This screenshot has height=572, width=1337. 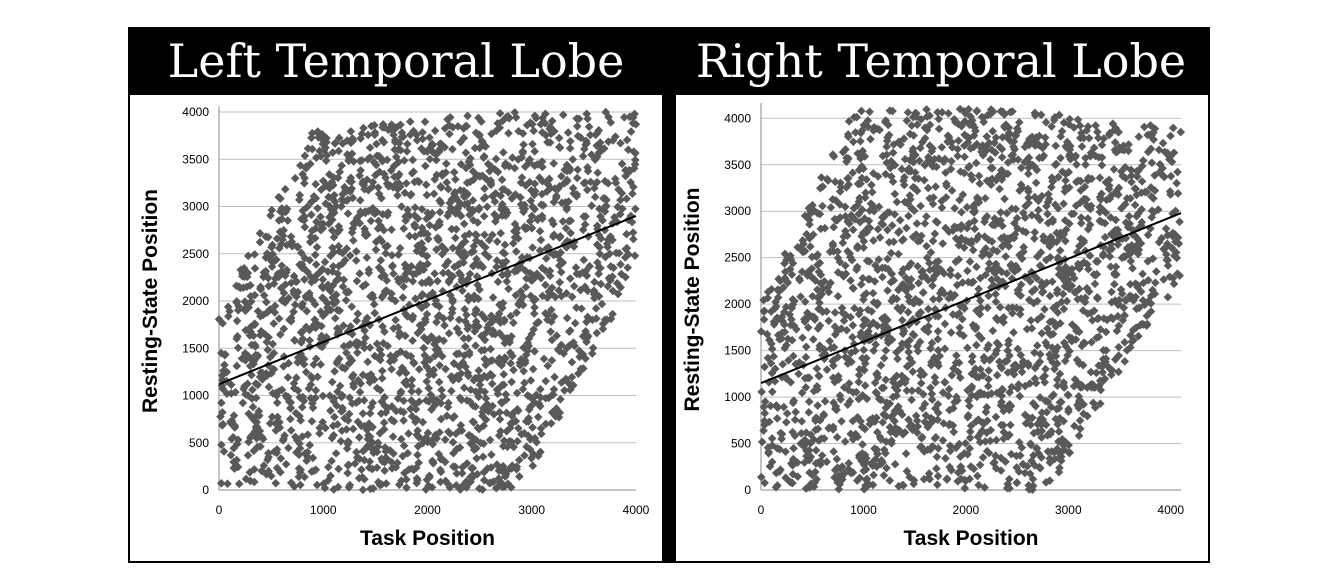 What do you see at coordinates (1170, 510) in the screenshot?
I see `right-chart-xtick-label: 4000` at bounding box center [1170, 510].